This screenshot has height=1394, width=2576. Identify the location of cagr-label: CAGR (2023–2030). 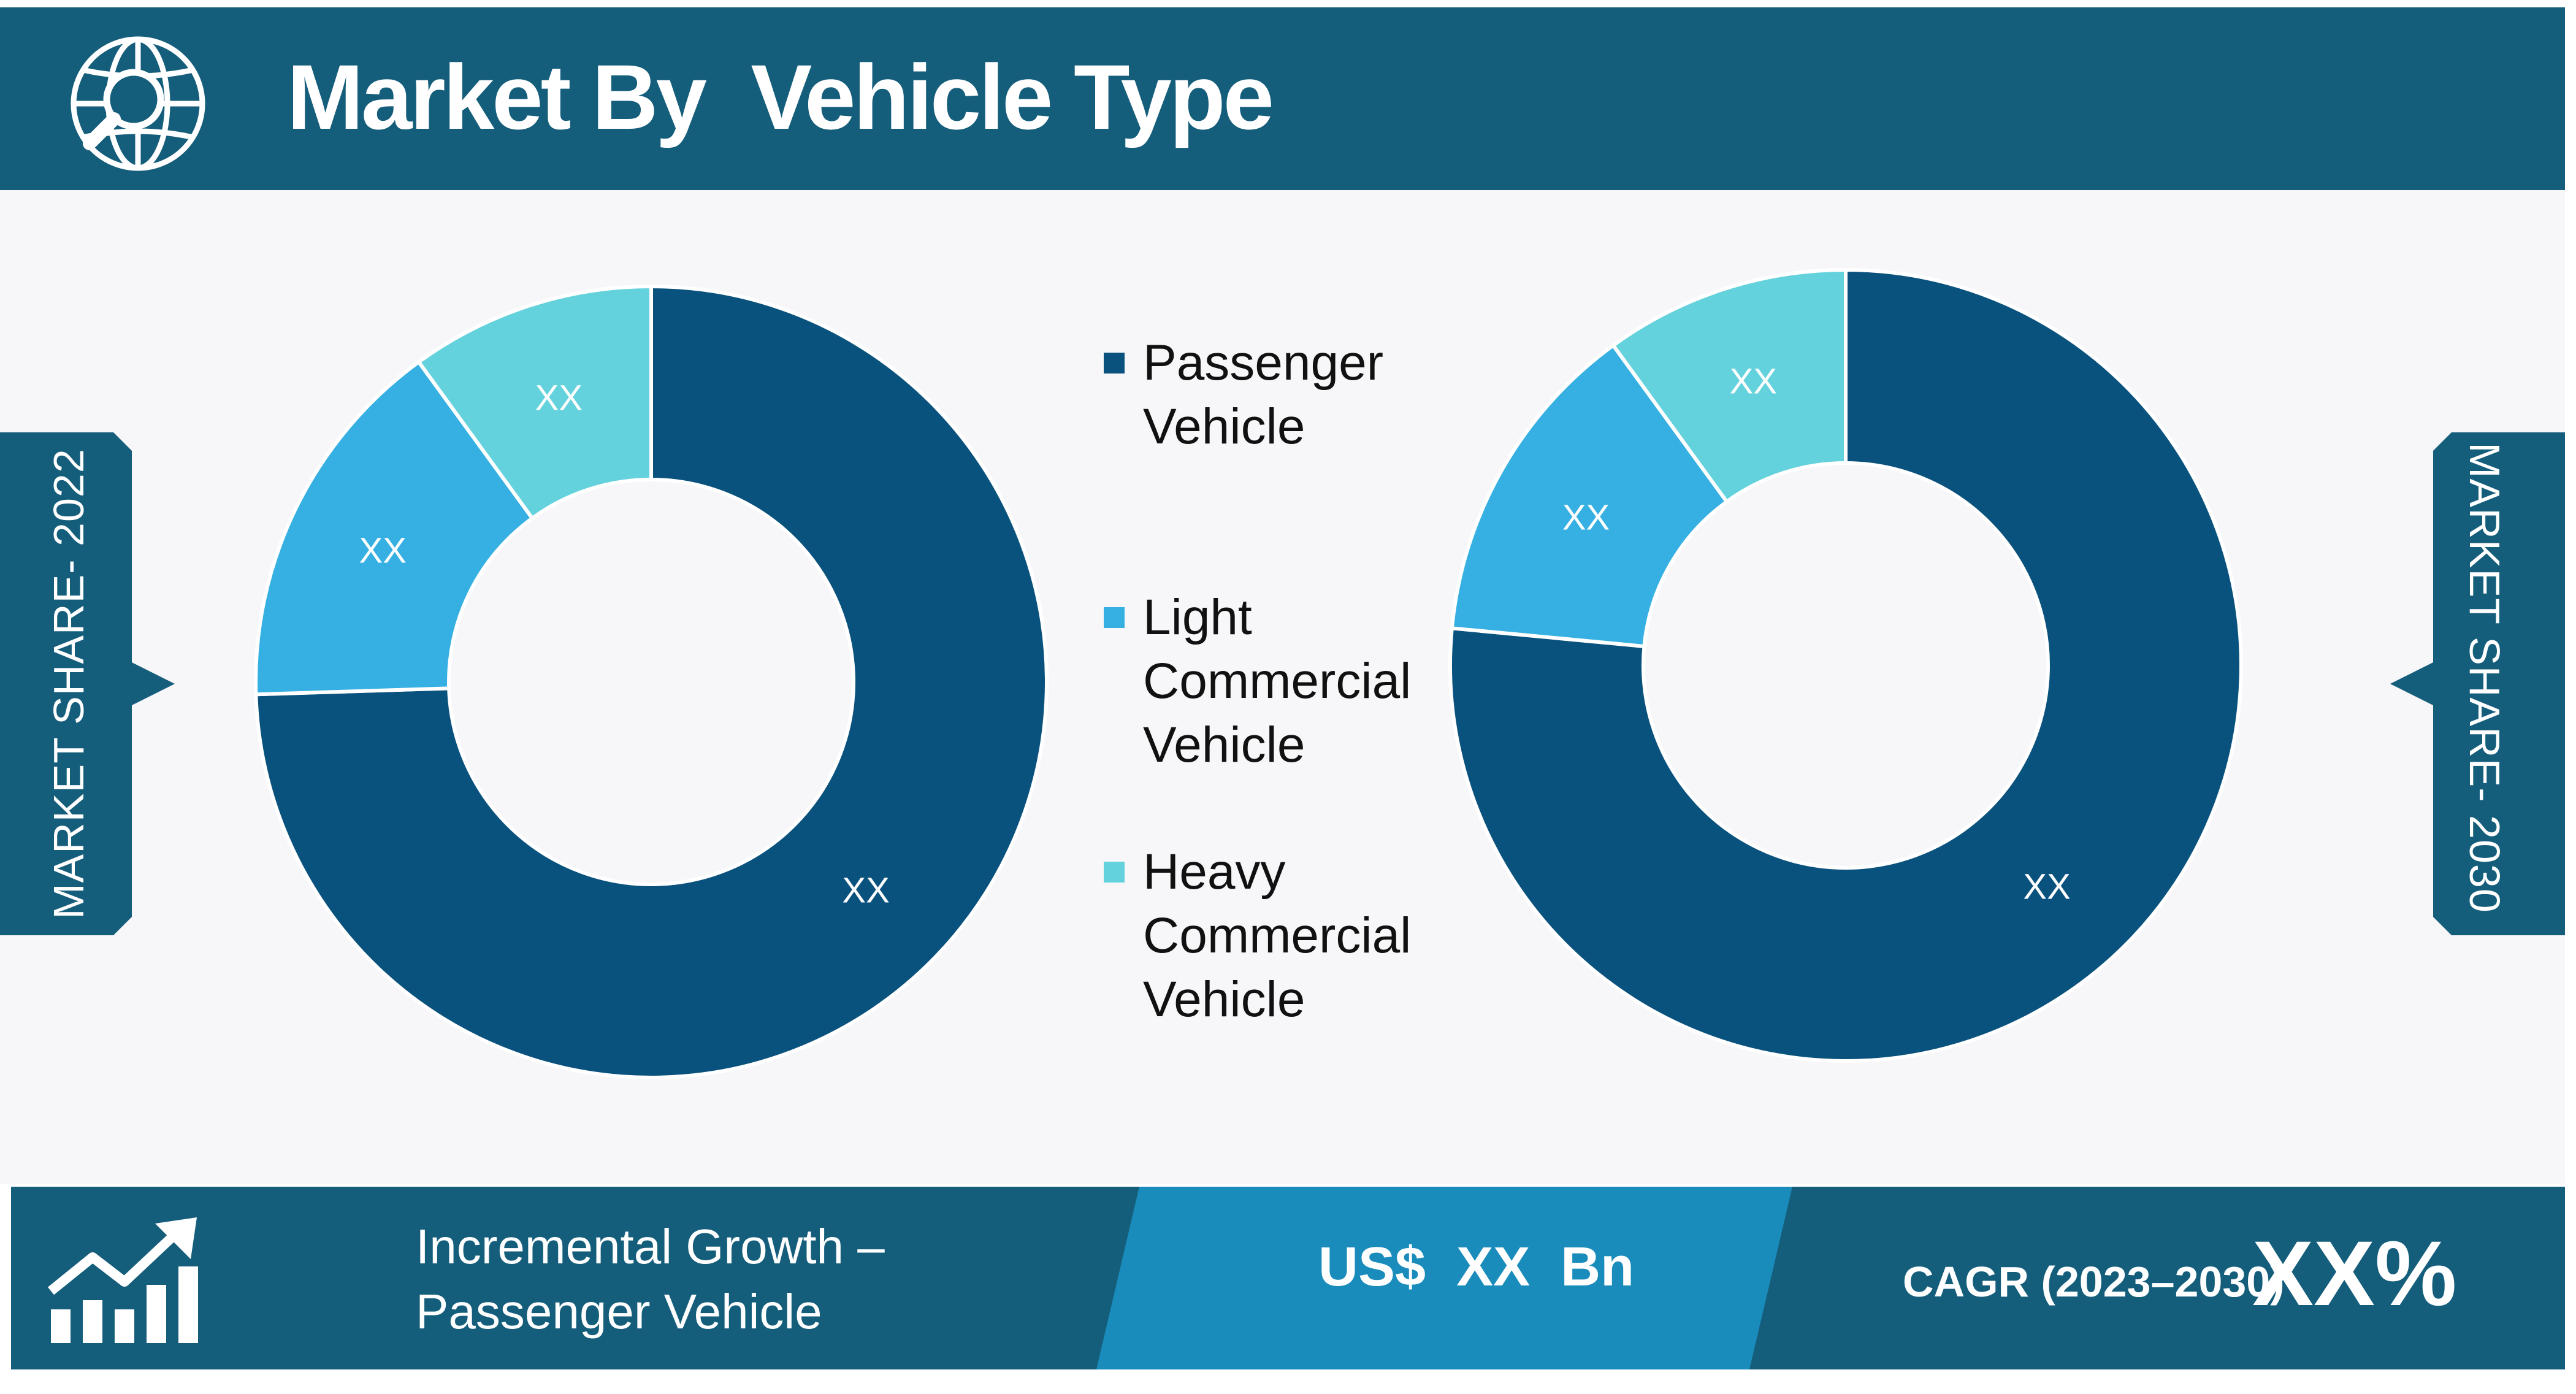
(2094, 1282).